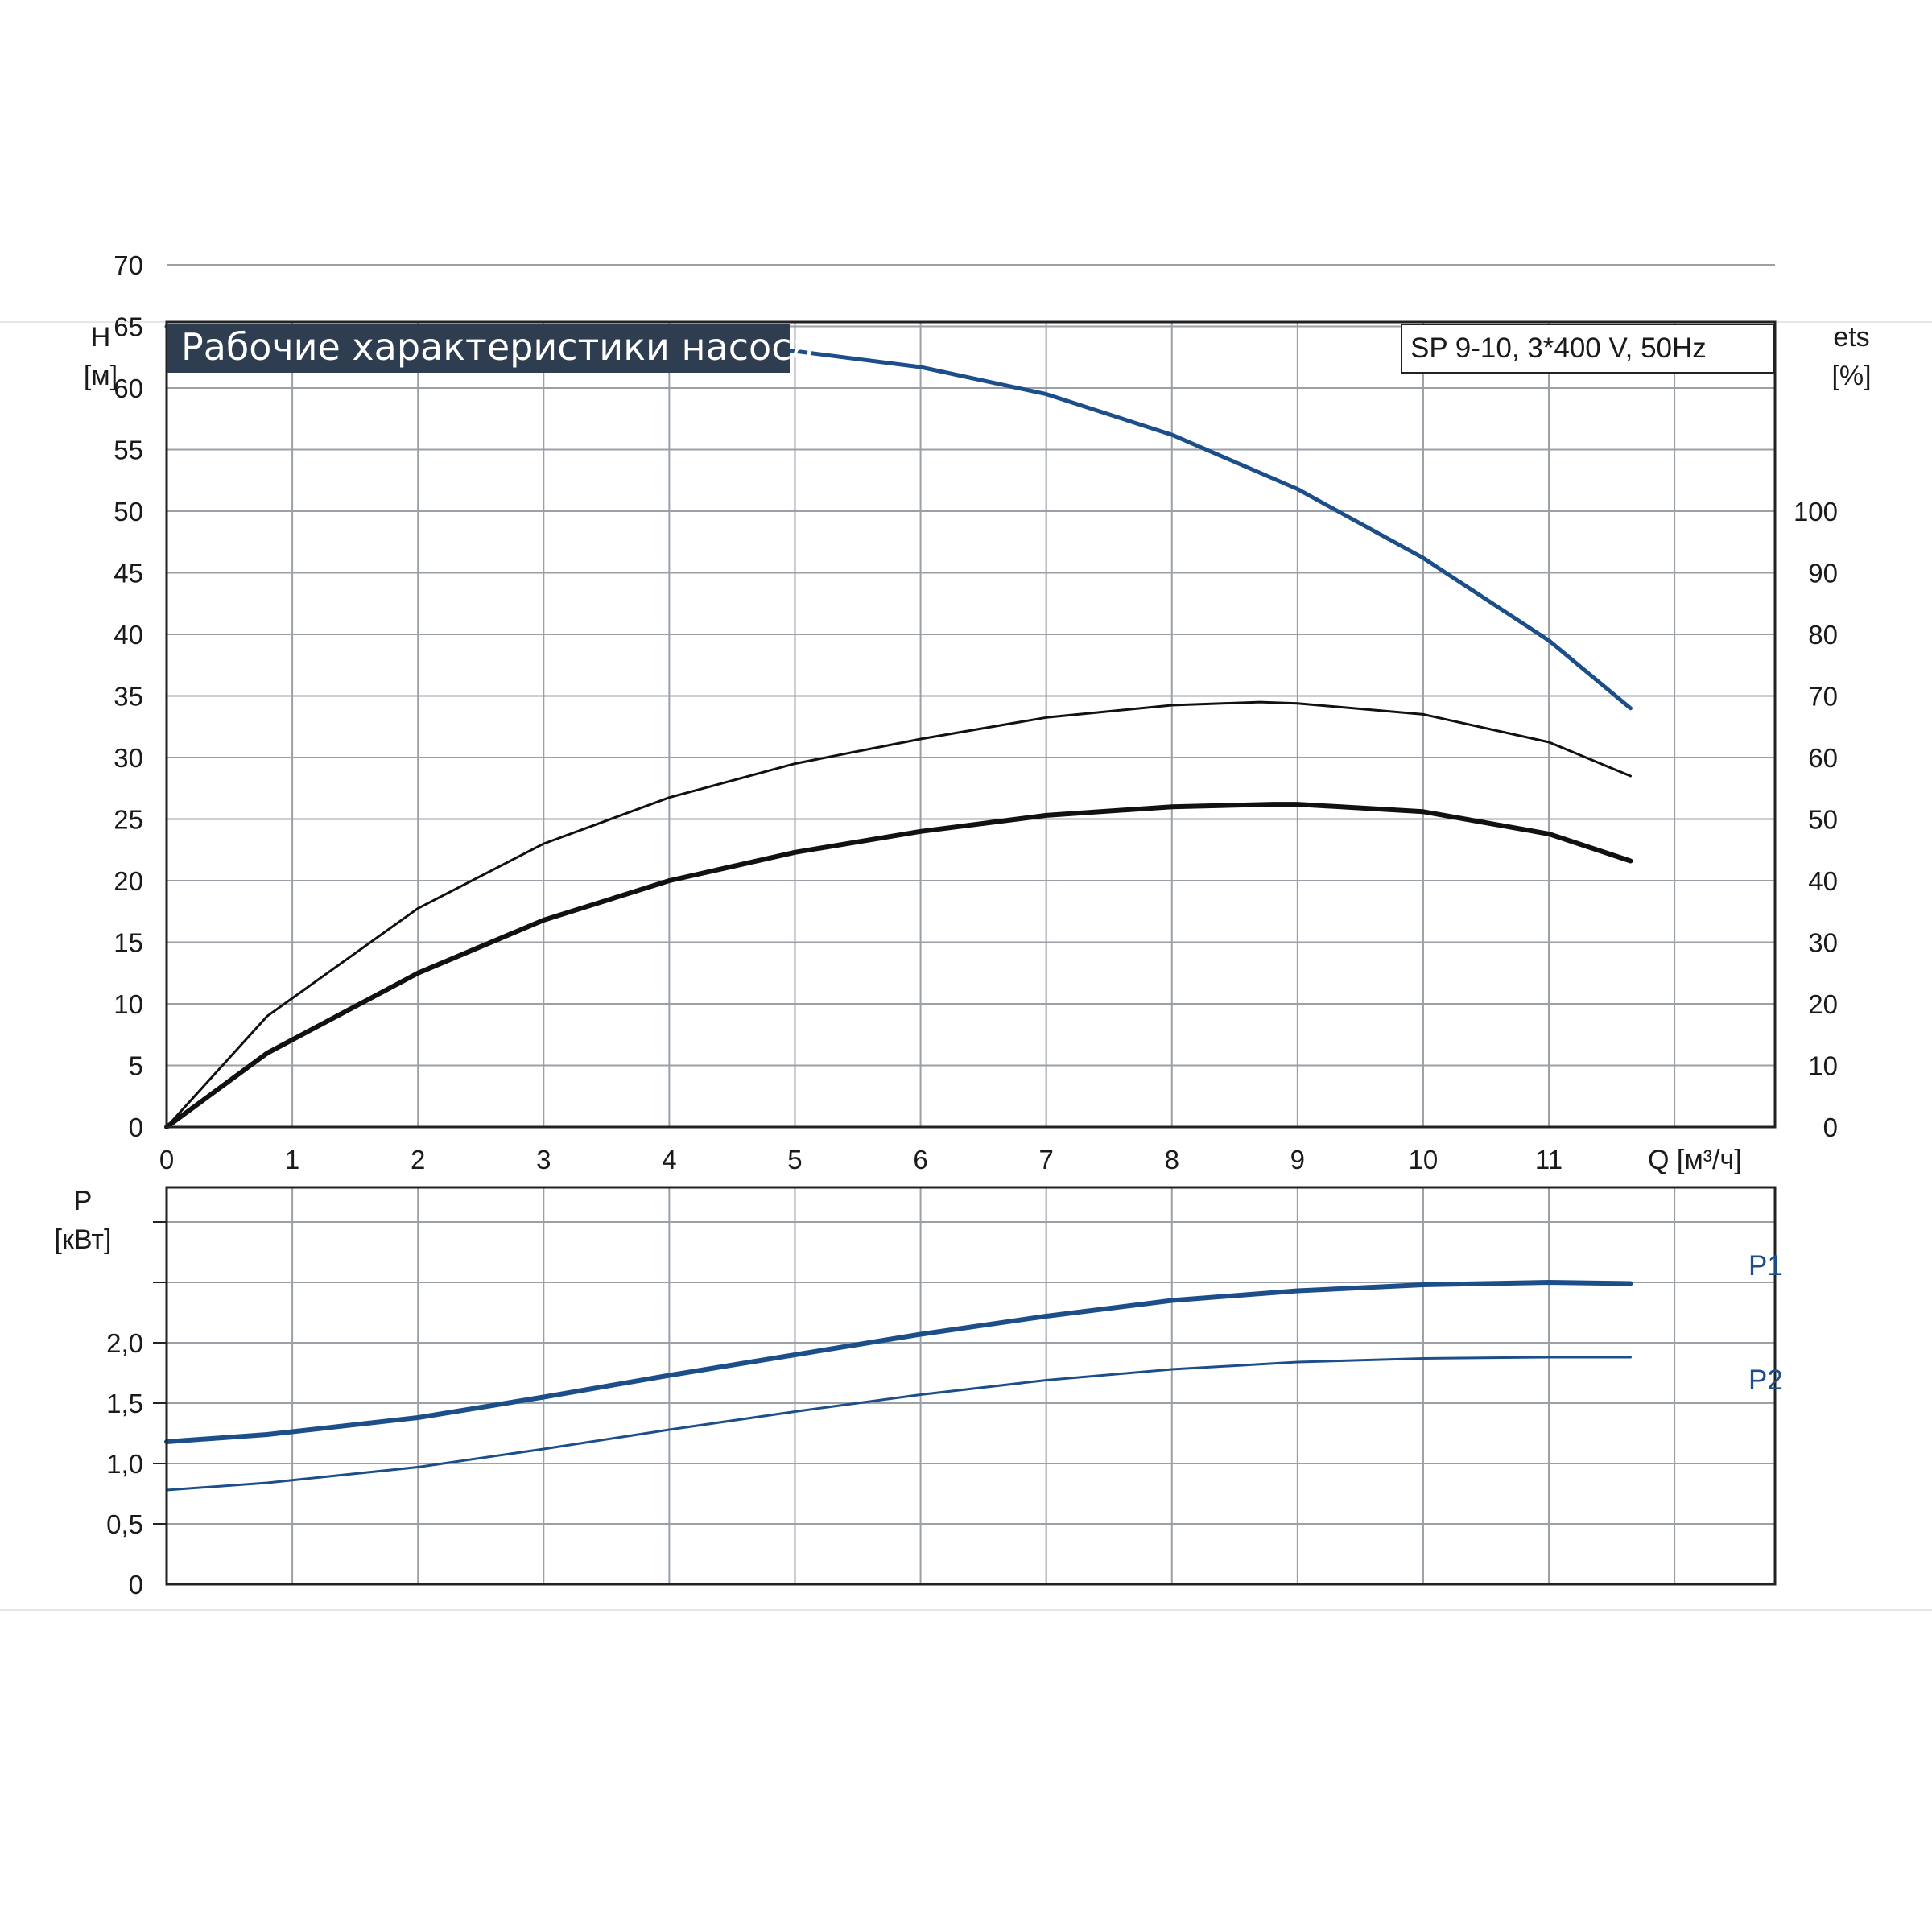  I want to click on series-label-p2: P2, so click(1766, 1380).